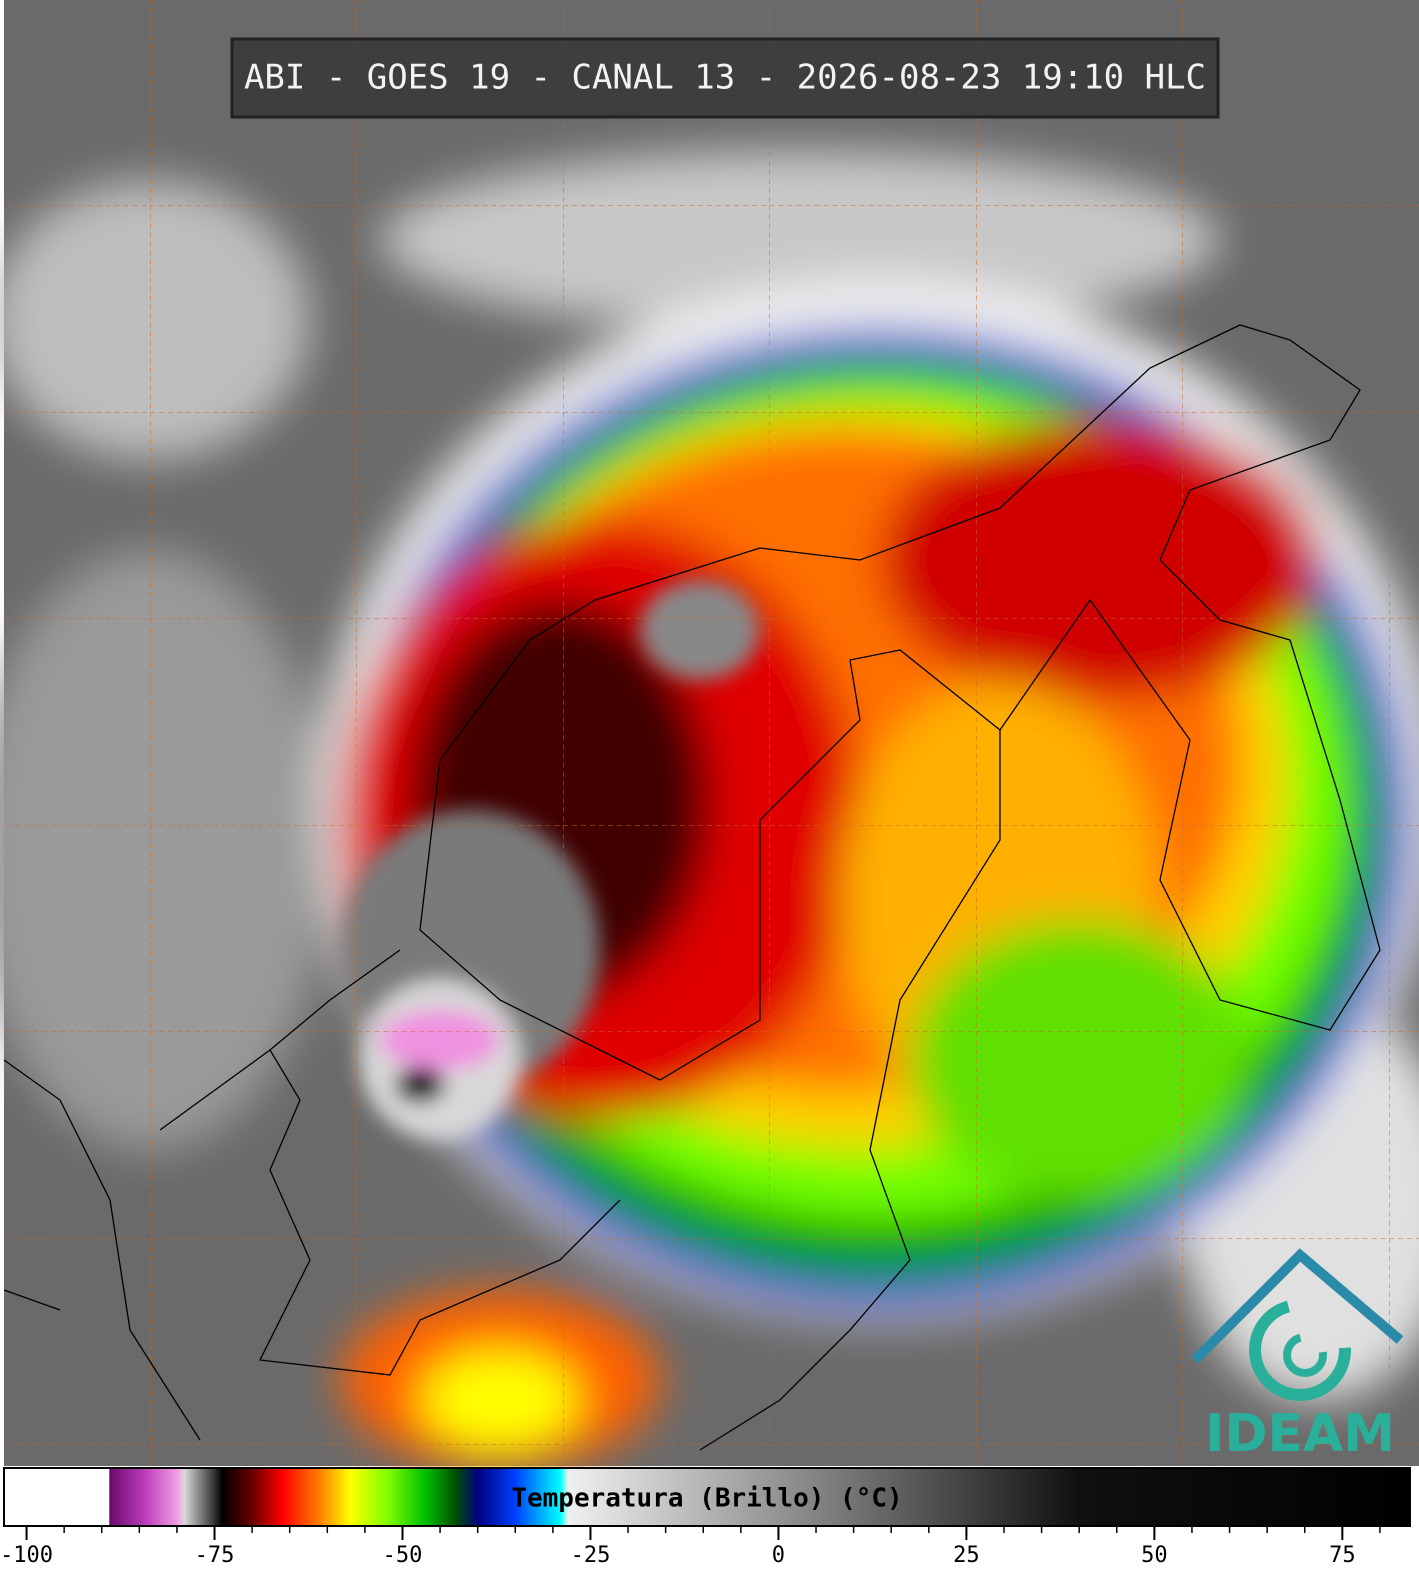  Describe the element at coordinates (591, 1555) in the screenshot. I see `colorbar-tick-label: -25` at that location.